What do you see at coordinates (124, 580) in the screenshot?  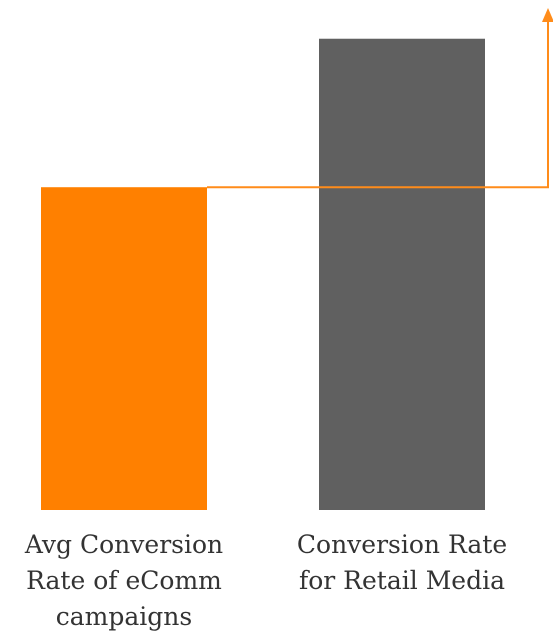 I see `category-label-avg-conversion: Avg Conversion Rate of eComm campaigns` at bounding box center [124, 580].